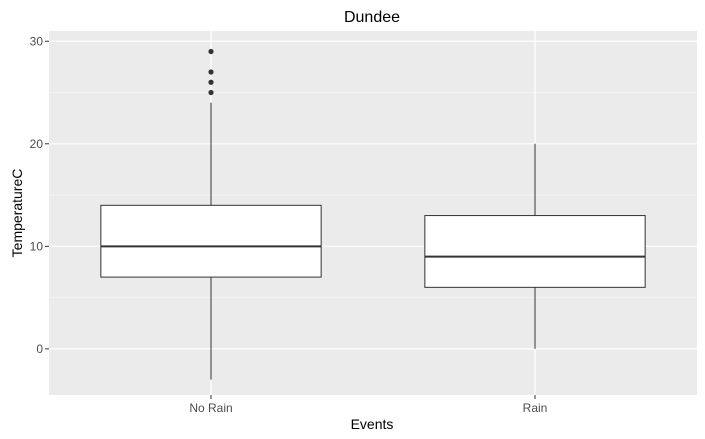 This screenshot has height=439, width=705. What do you see at coordinates (210, 408) in the screenshot?
I see `x-tick-label: No Rain` at bounding box center [210, 408].